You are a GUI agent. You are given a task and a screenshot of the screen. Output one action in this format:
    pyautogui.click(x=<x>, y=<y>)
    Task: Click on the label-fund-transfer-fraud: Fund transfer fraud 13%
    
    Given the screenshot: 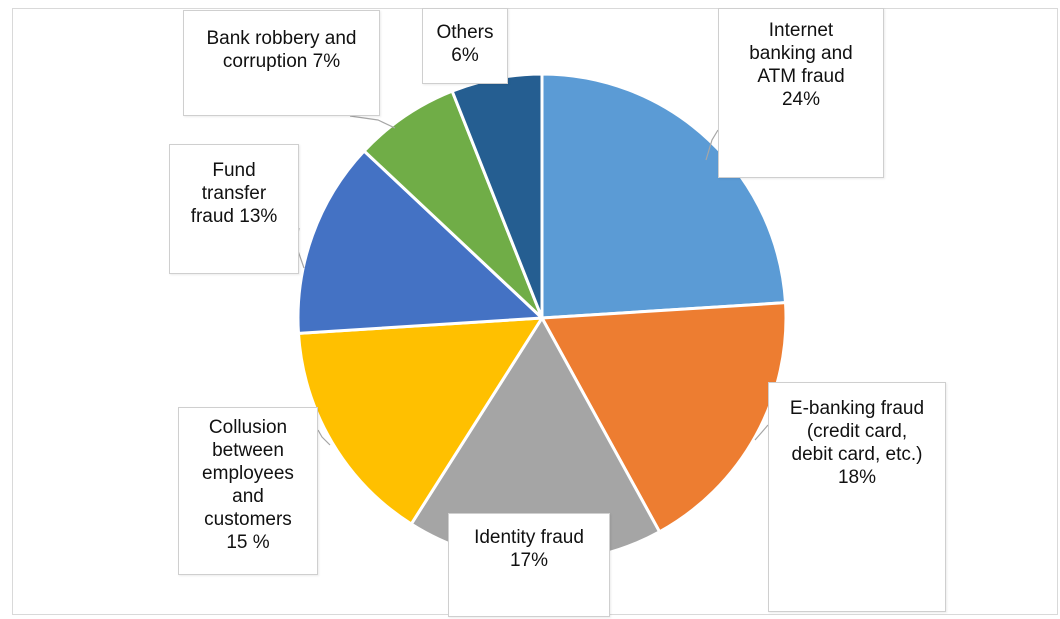 What is the action you would take?
    pyautogui.click(x=234, y=209)
    